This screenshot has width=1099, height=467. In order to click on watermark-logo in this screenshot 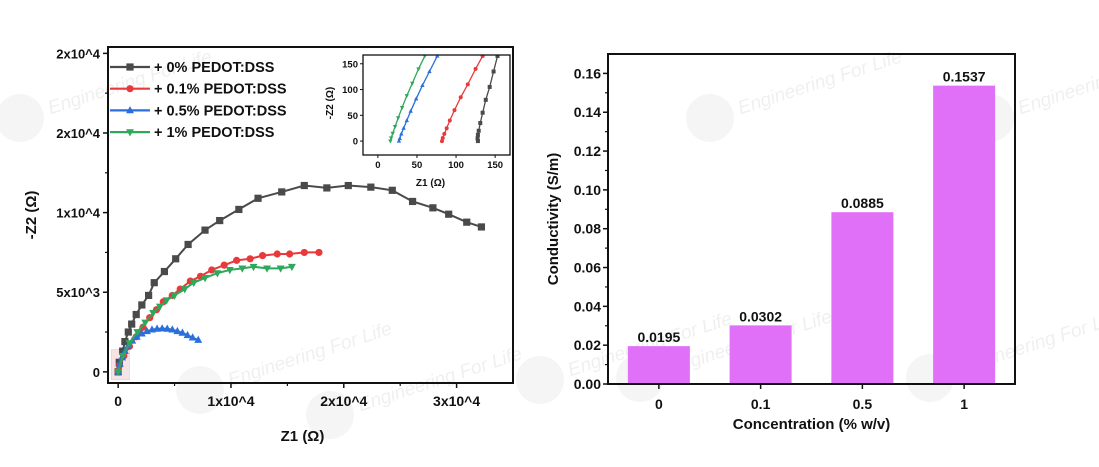, I will do `click(22, 118)`.